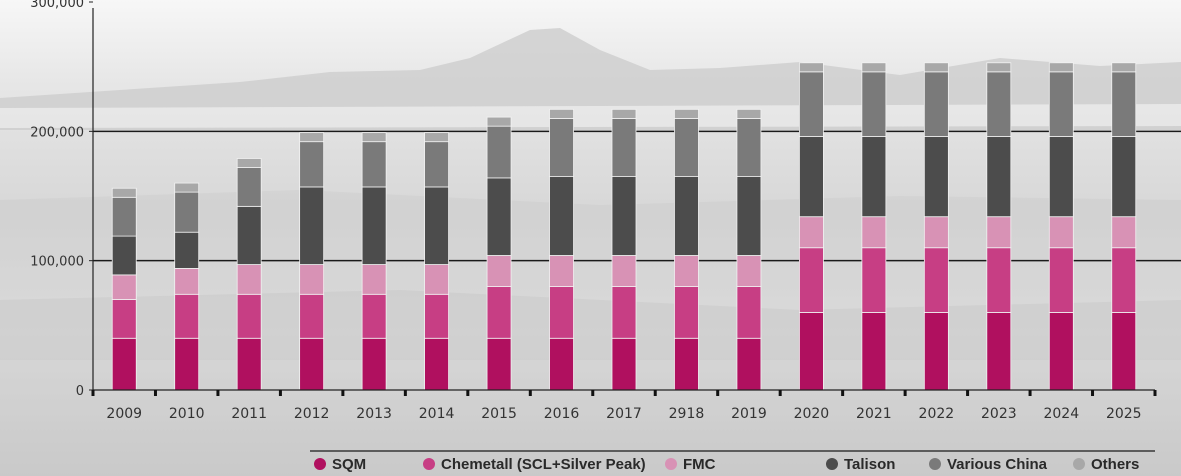  What do you see at coordinates (312, 414) in the screenshot?
I see `x-tick-label: 2012` at bounding box center [312, 414].